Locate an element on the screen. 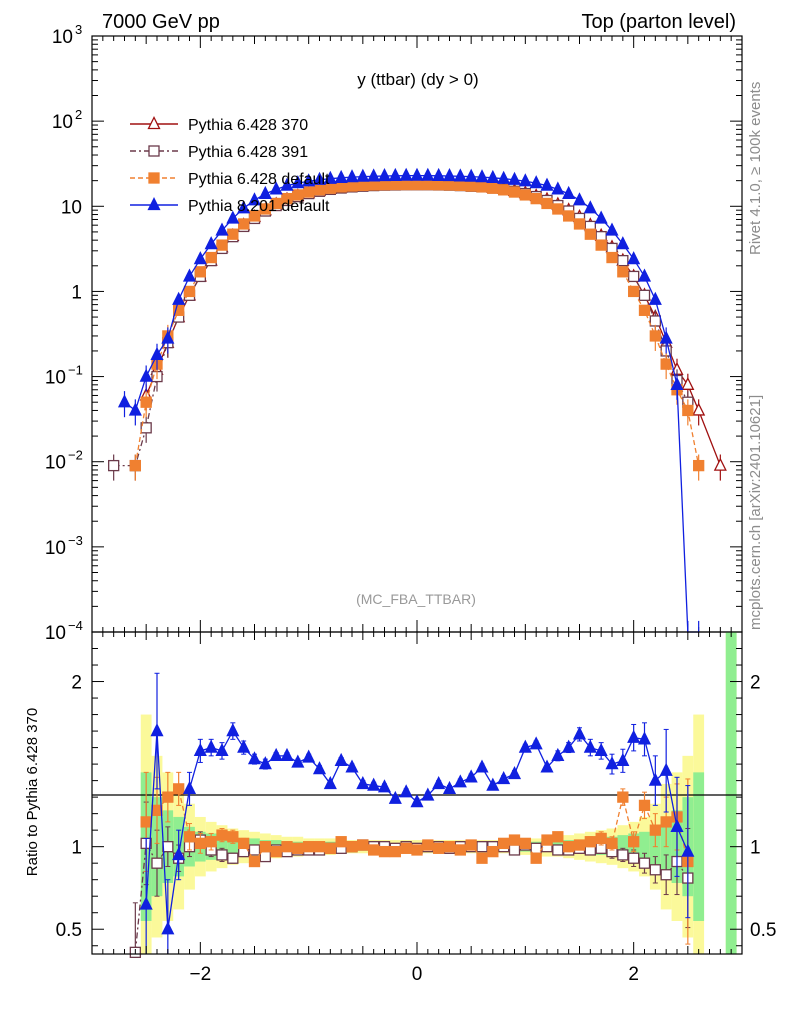  legend-label: Pythia 6.428 default is located at coordinates (259, 179).